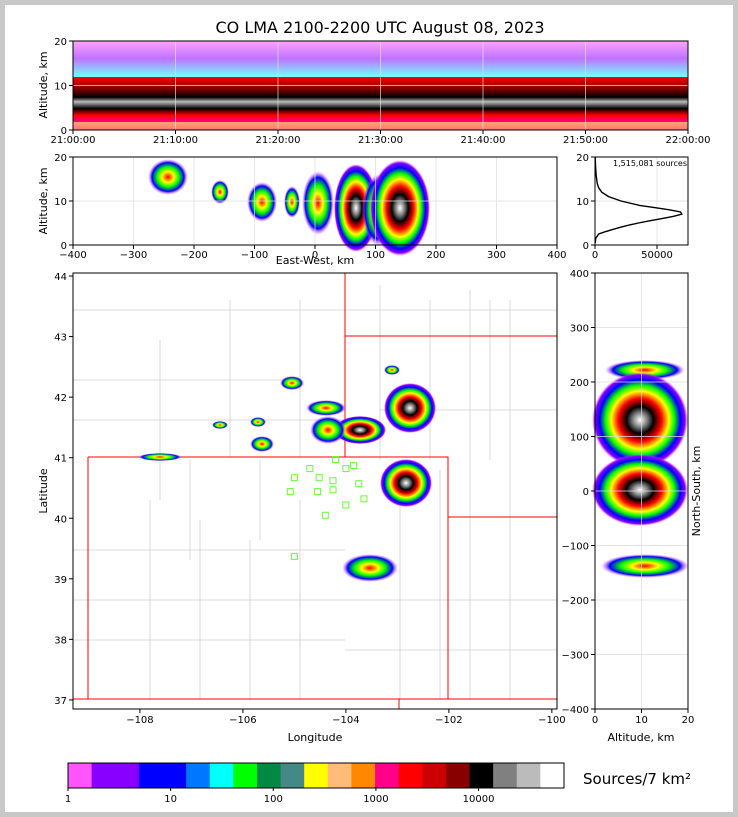 This screenshot has width=738, height=817. I want to click on plan-cell-north-east, so click(410, 408).